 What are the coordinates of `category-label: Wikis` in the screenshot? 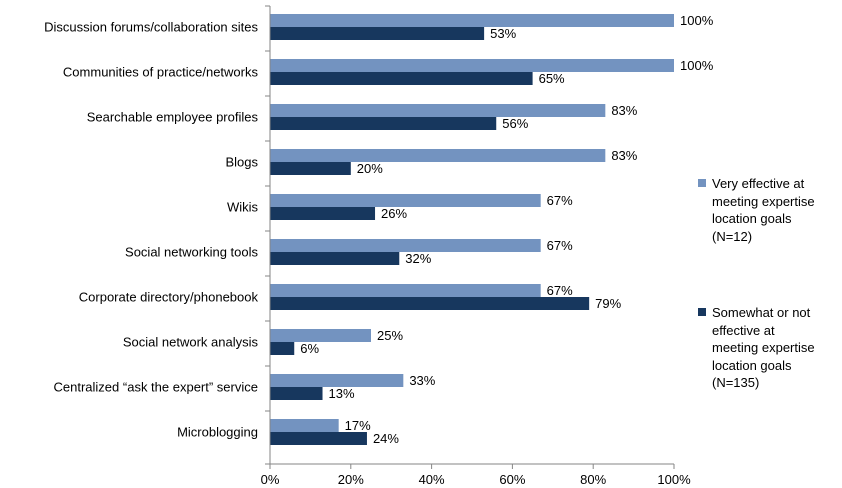 It's located at (243, 207).